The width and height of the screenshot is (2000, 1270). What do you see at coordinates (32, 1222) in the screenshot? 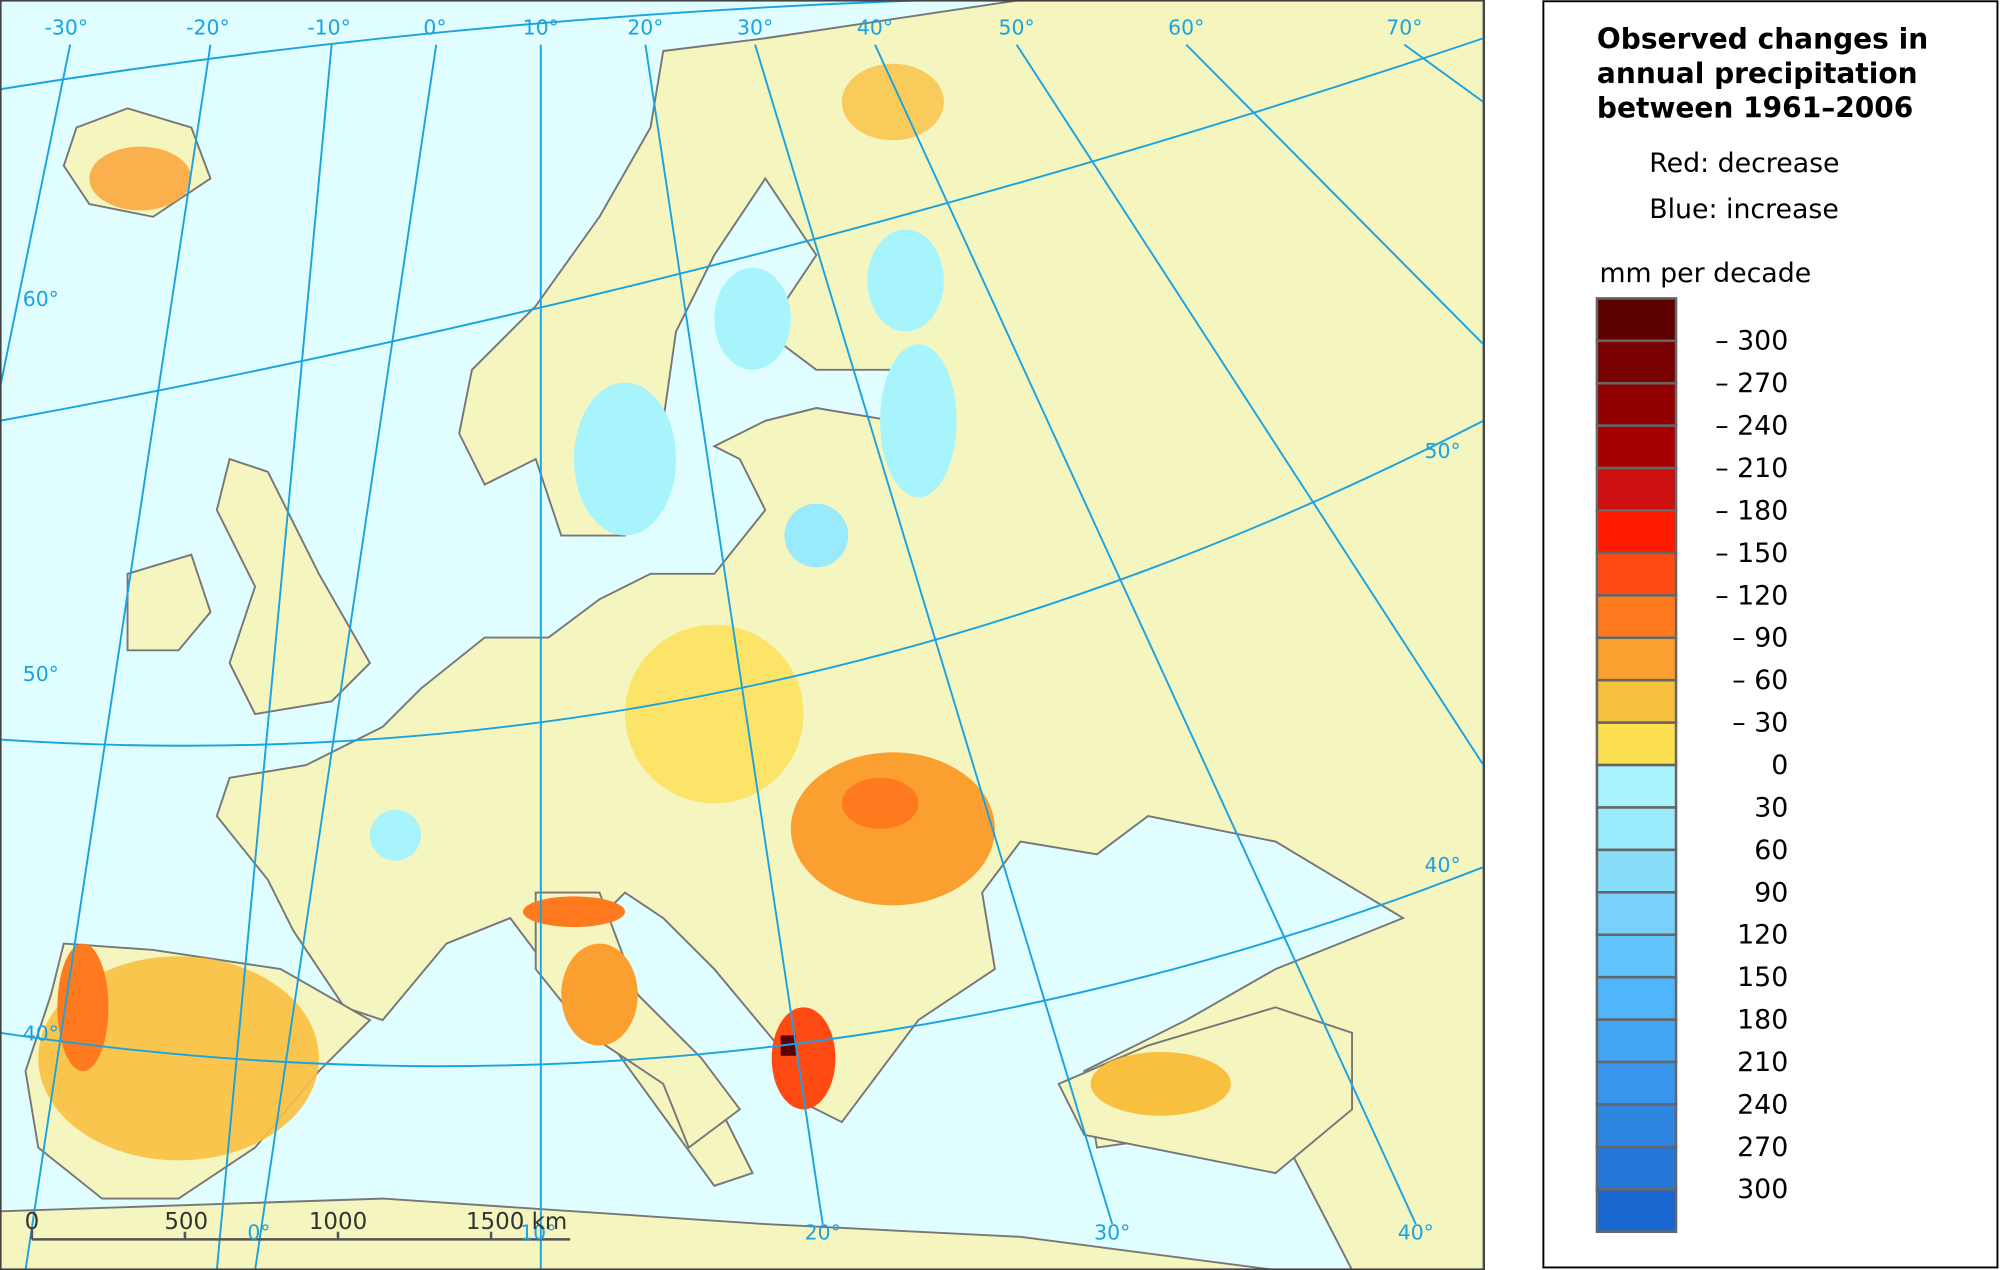
I see `scale-bar-label: 0` at bounding box center [32, 1222].